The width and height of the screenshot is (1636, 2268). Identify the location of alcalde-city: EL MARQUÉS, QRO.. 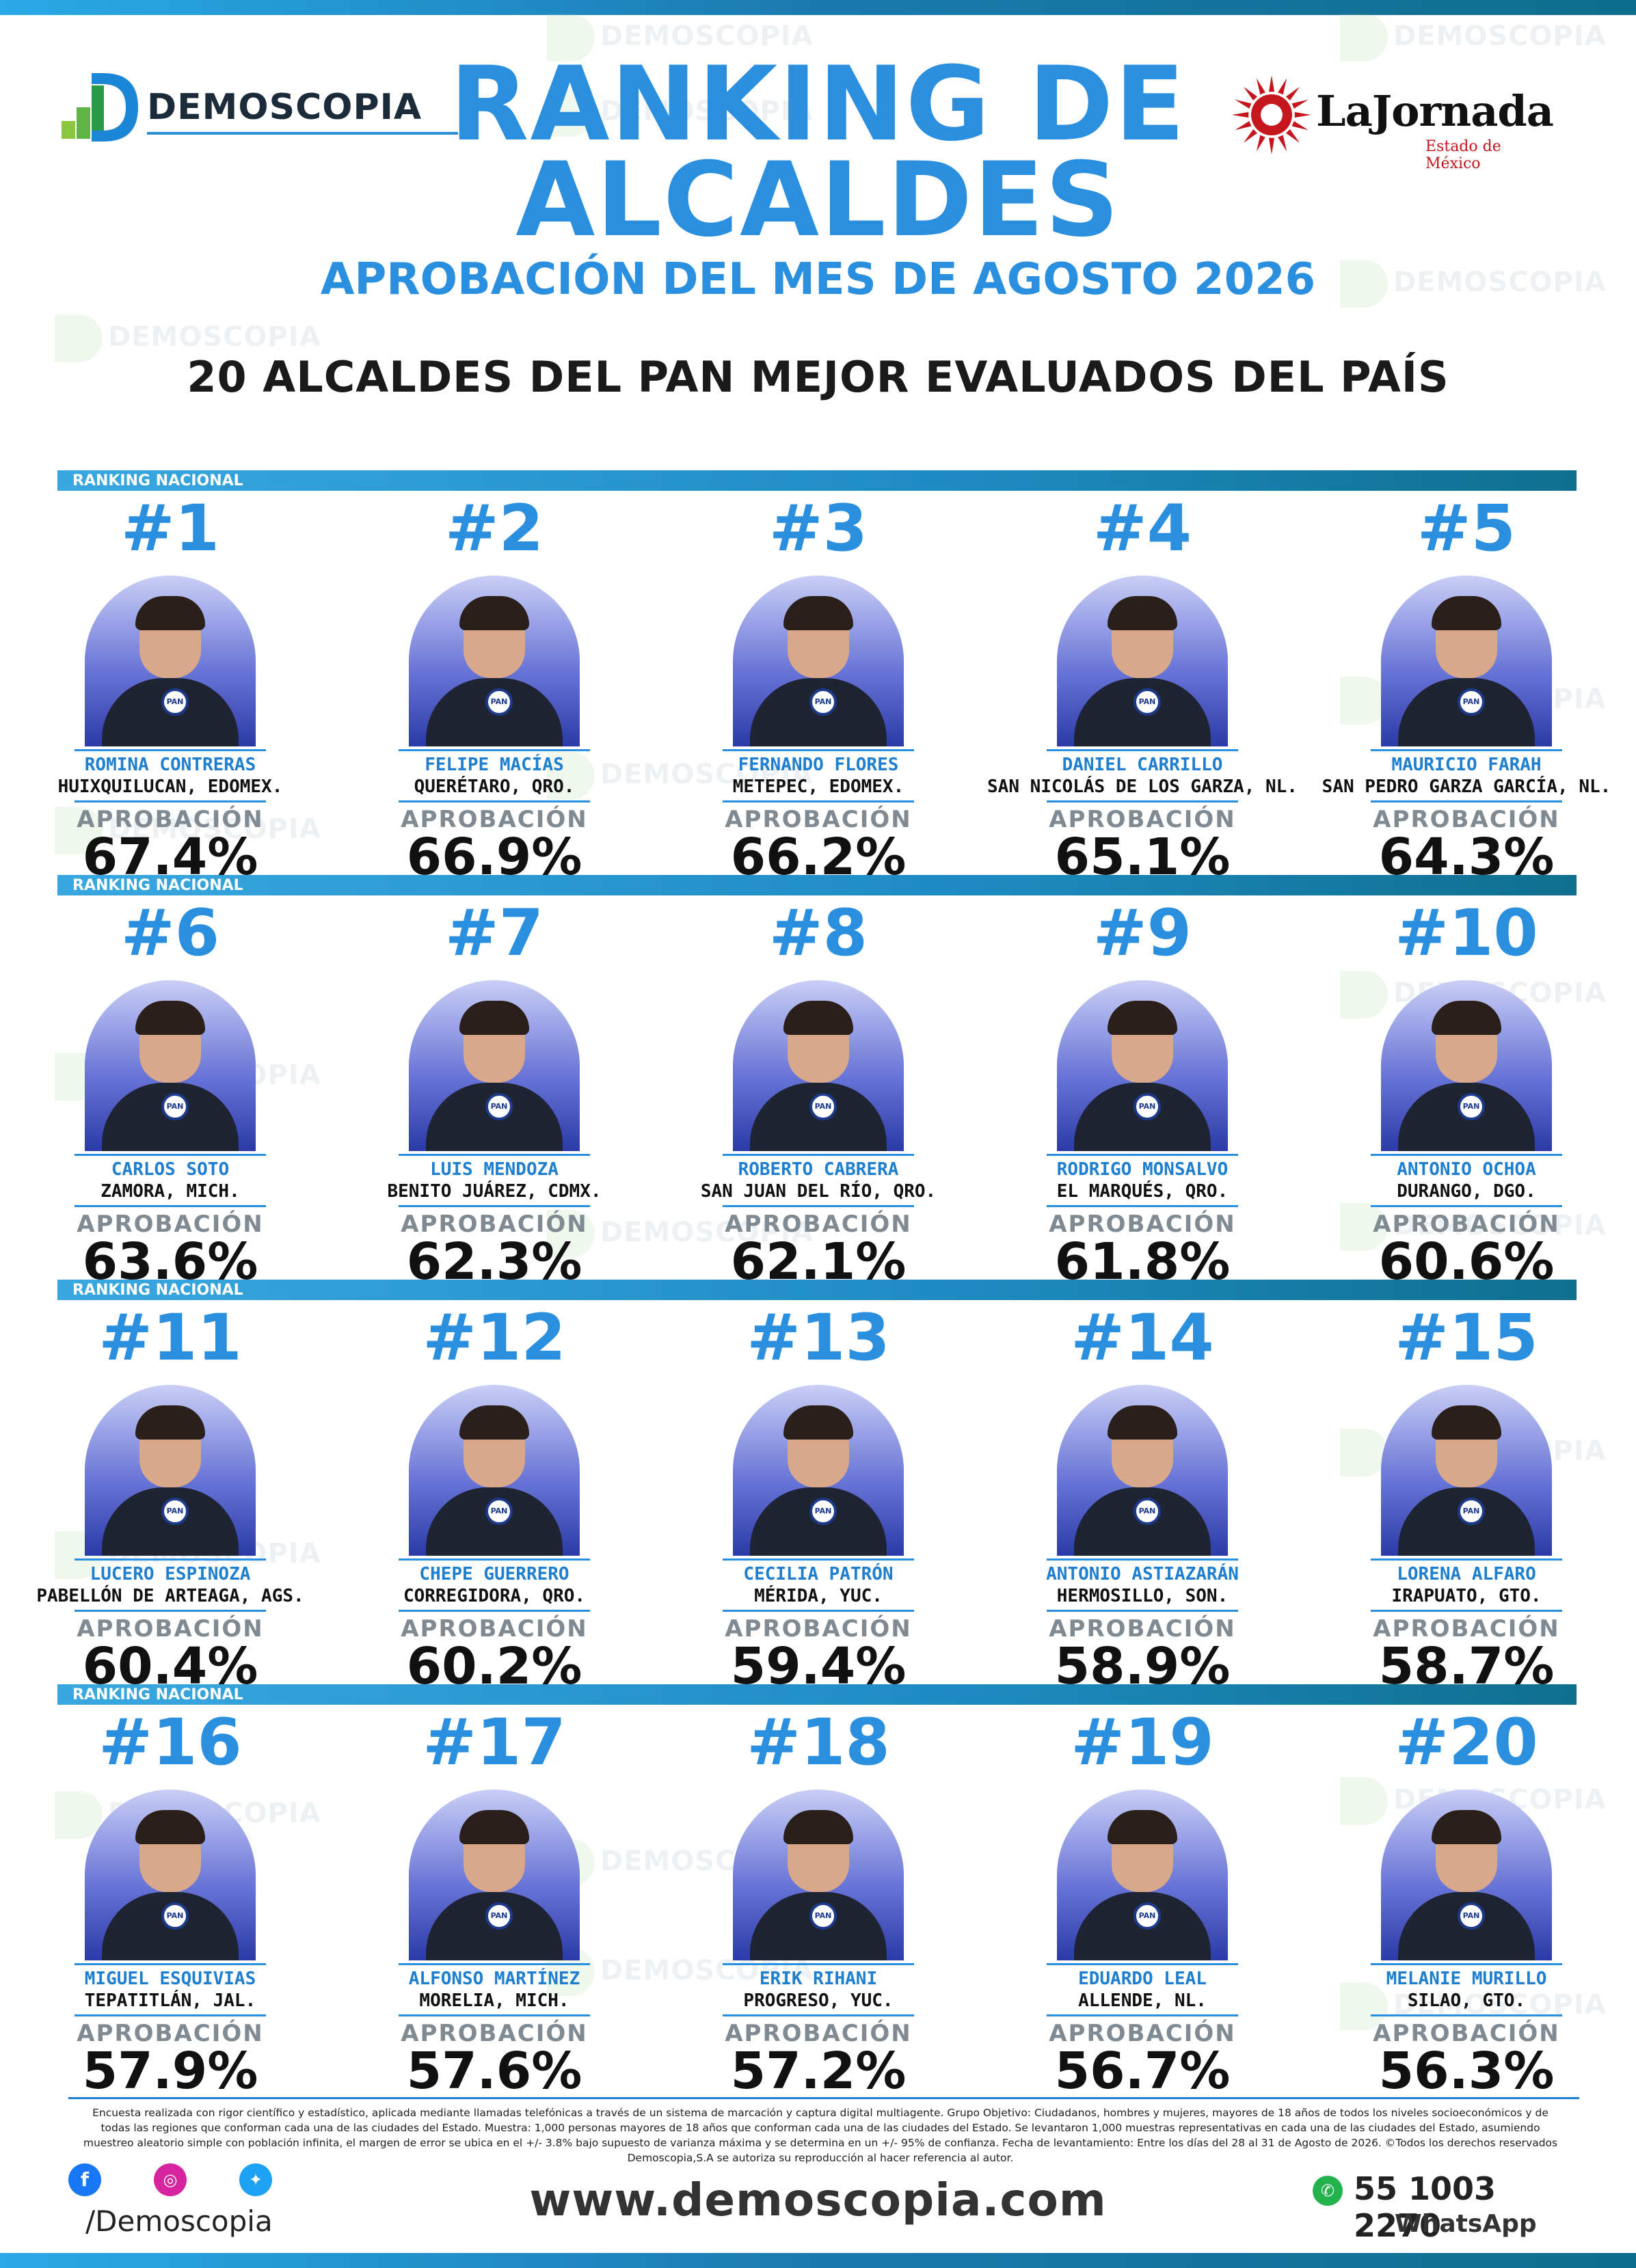
(1142, 1191).